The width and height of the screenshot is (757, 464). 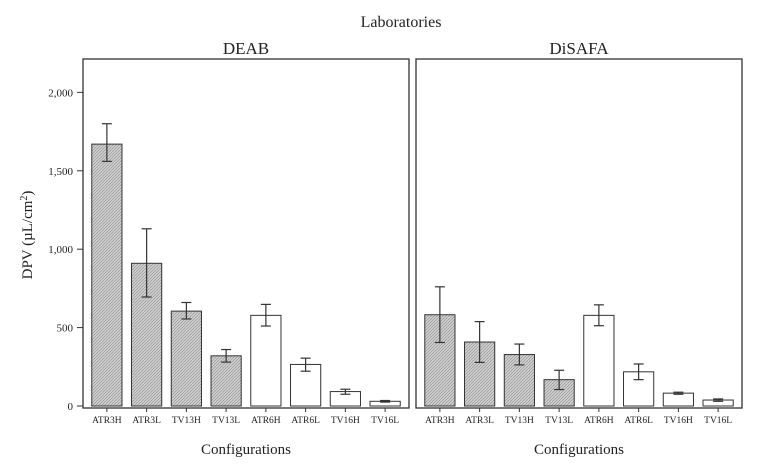 What do you see at coordinates (71, 407) in the screenshot?
I see `y-tick-label: 0` at bounding box center [71, 407].